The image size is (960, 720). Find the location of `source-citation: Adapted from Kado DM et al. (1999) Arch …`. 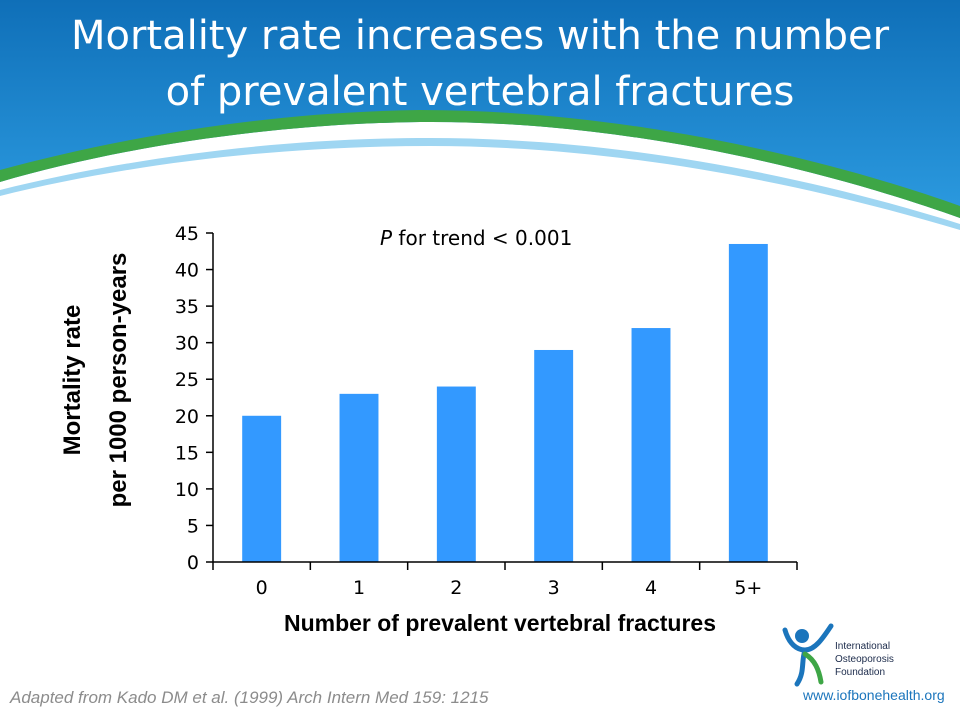

source-citation: Adapted from Kado DM et al. (1999) Arch … is located at coordinates (249, 697).